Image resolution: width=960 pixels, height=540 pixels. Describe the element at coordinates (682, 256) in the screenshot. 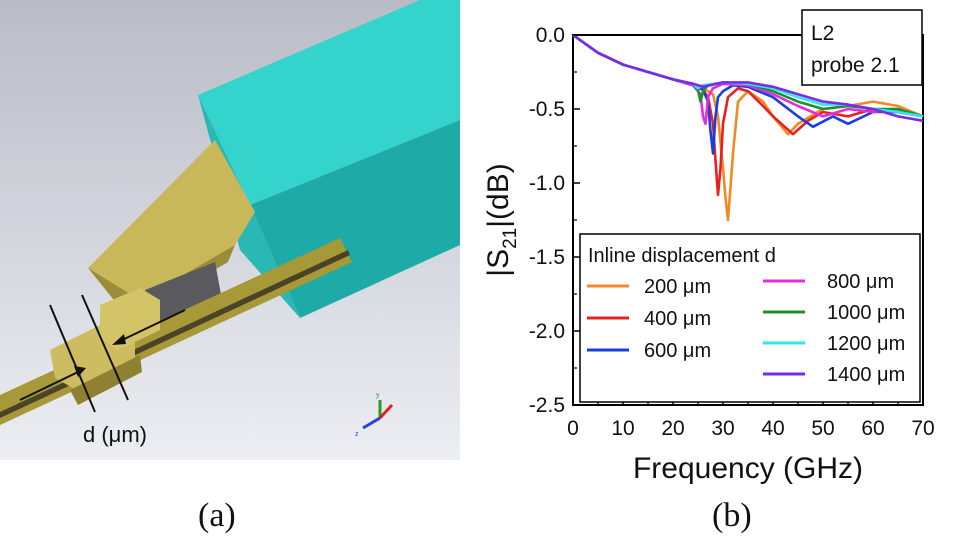

I see `legend-title: Inline displacement d` at that location.